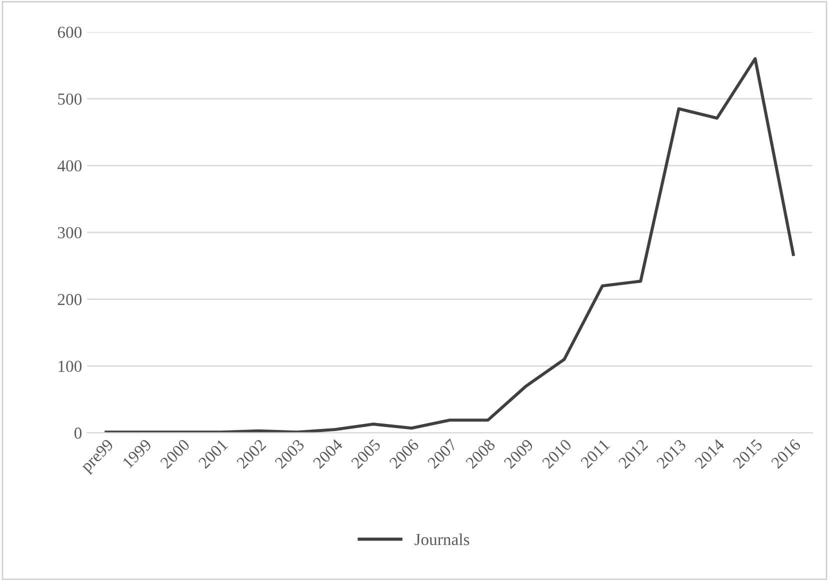 The height and width of the screenshot is (581, 829). What do you see at coordinates (70, 32) in the screenshot?
I see `y-tick-label: 600` at bounding box center [70, 32].